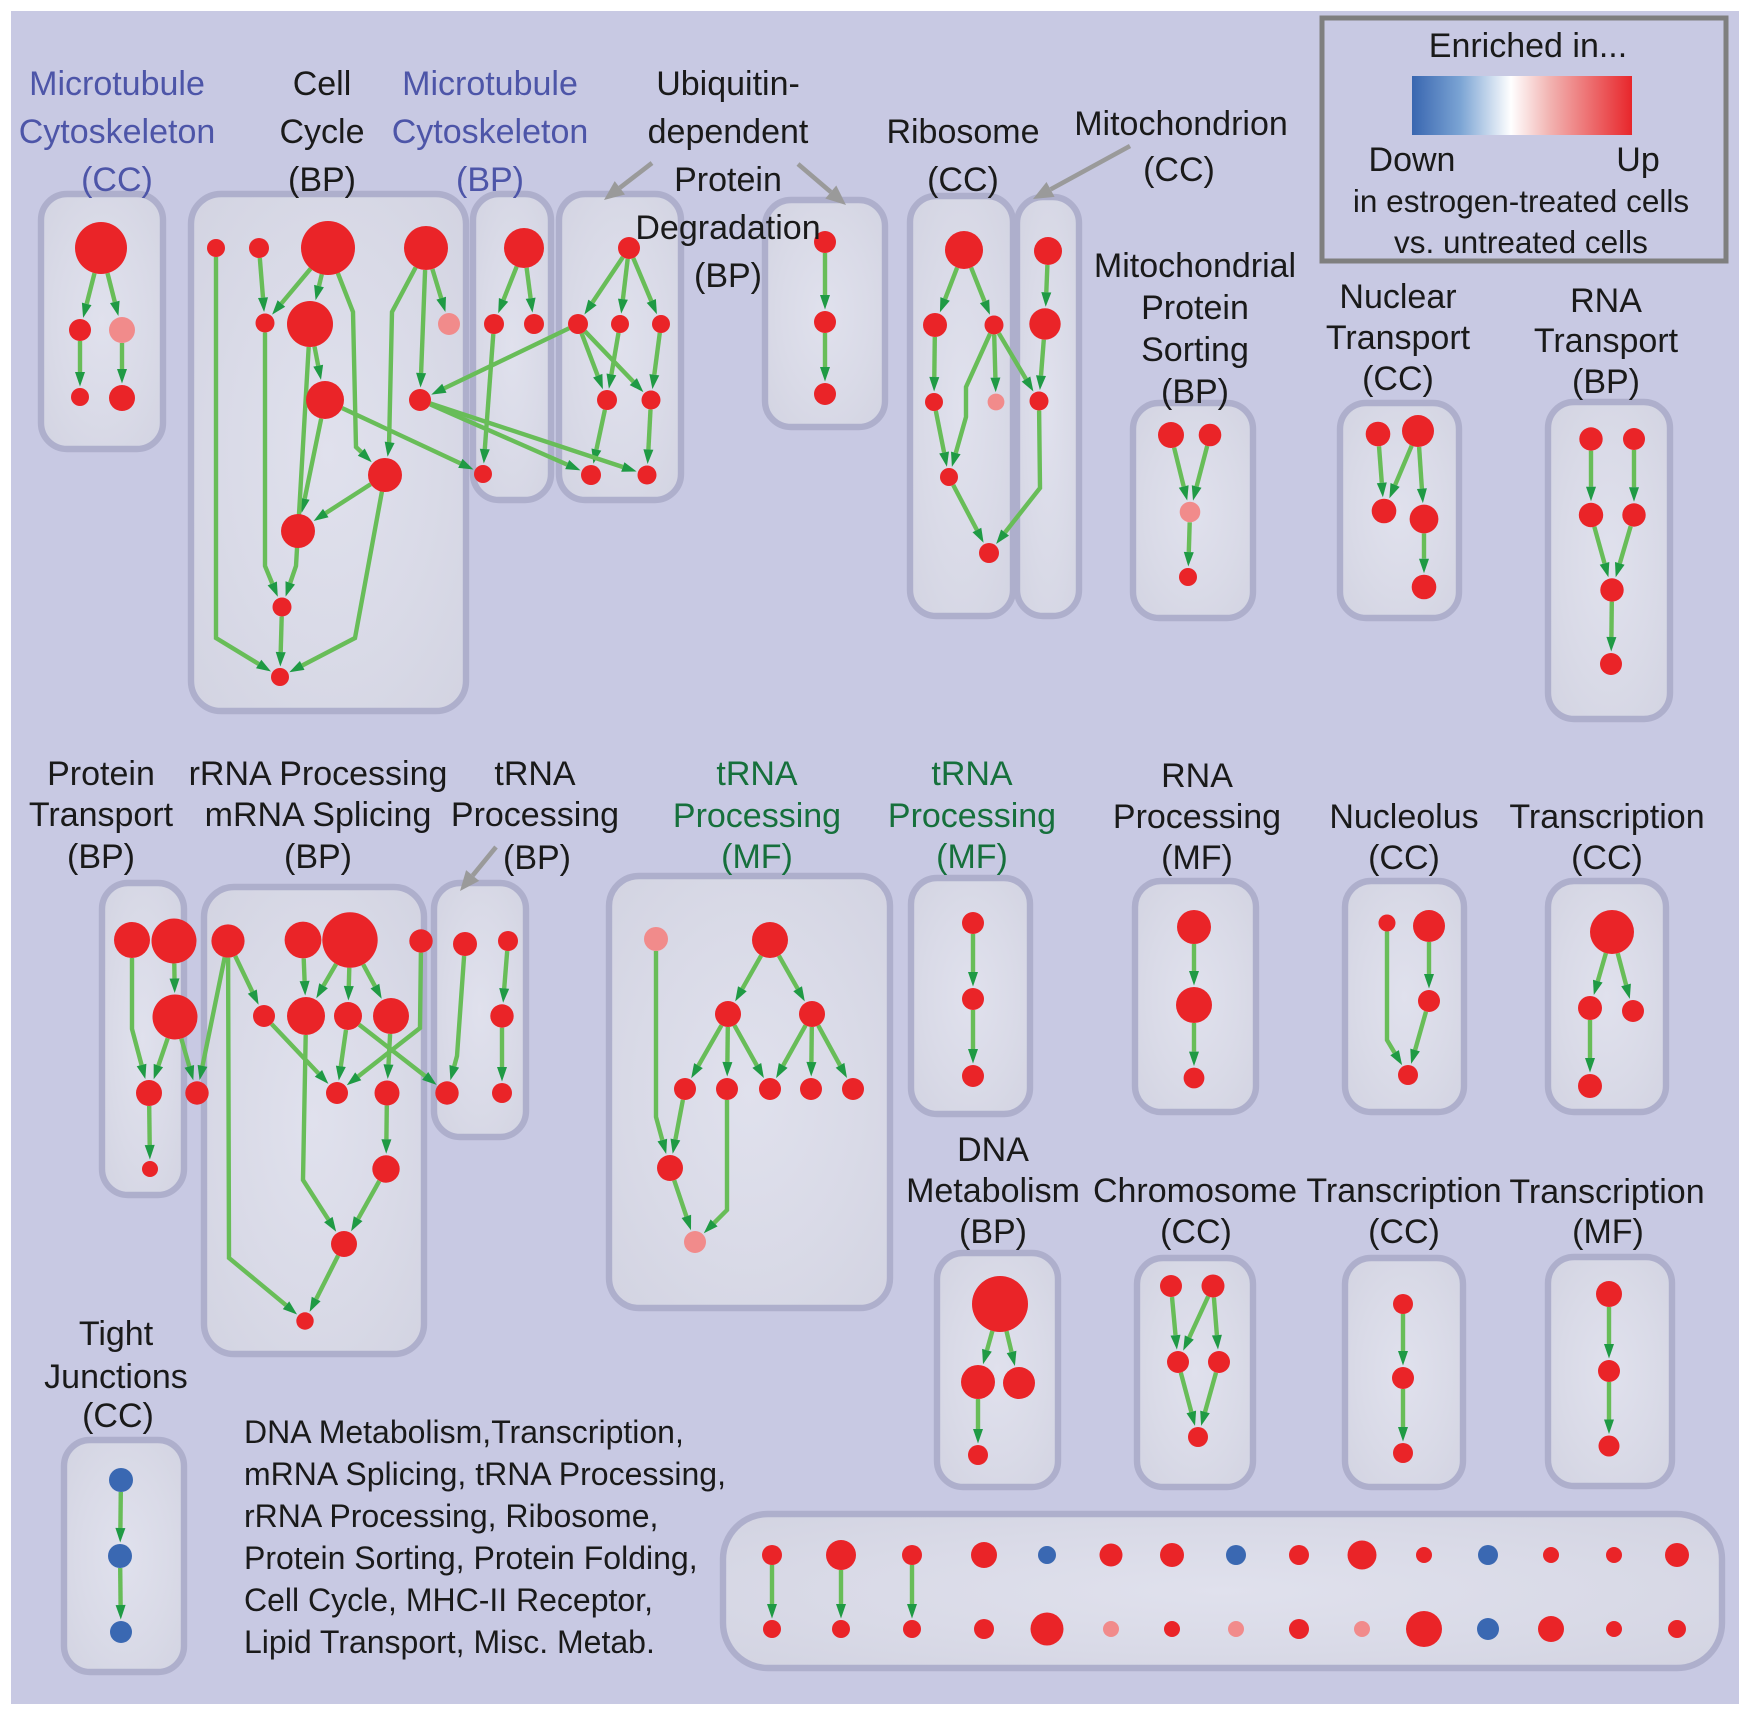 This screenshot has height=1715, width=1750. Describe the element at coordinates (322, 84) in the screenshot. I see `svg-text: Cell` at that location.